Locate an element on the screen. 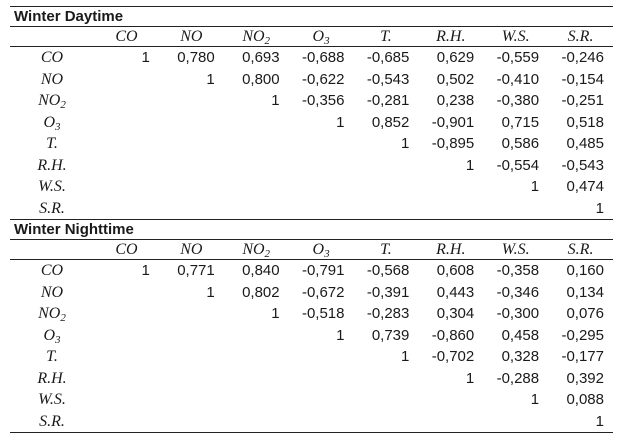 This screenshot has width=619, height=442. correlation-cell: 0,304 is located at coordinates (455, 313).